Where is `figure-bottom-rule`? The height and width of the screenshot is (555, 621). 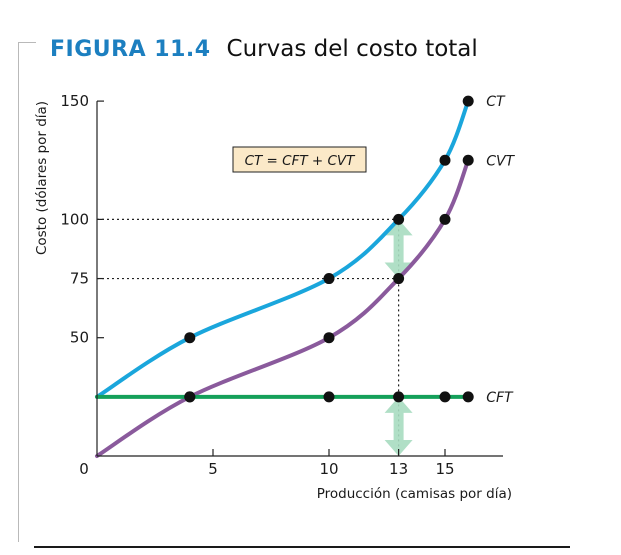
figure-bottom-rule is located at coordinates (302, 547).